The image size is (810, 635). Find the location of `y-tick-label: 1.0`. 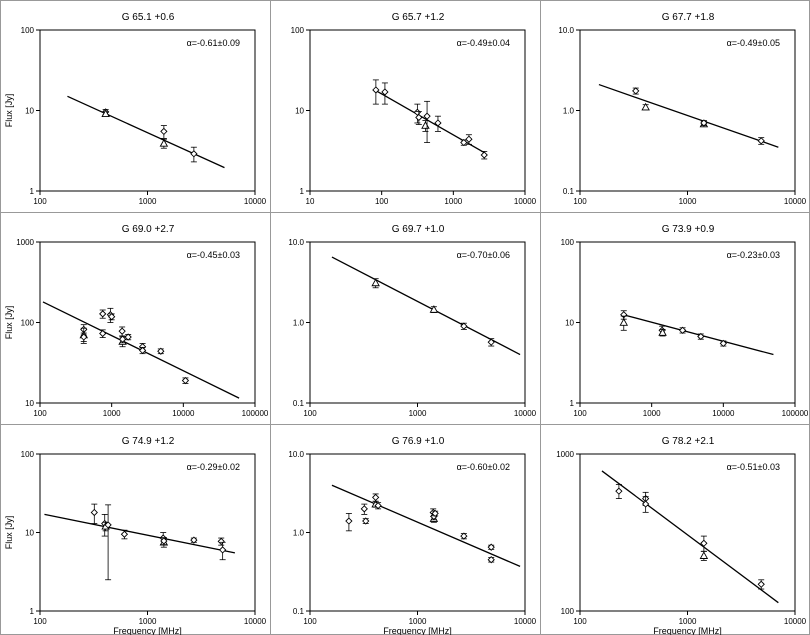

y-tick-label: 1.0 is located at coordinates (299, 323).